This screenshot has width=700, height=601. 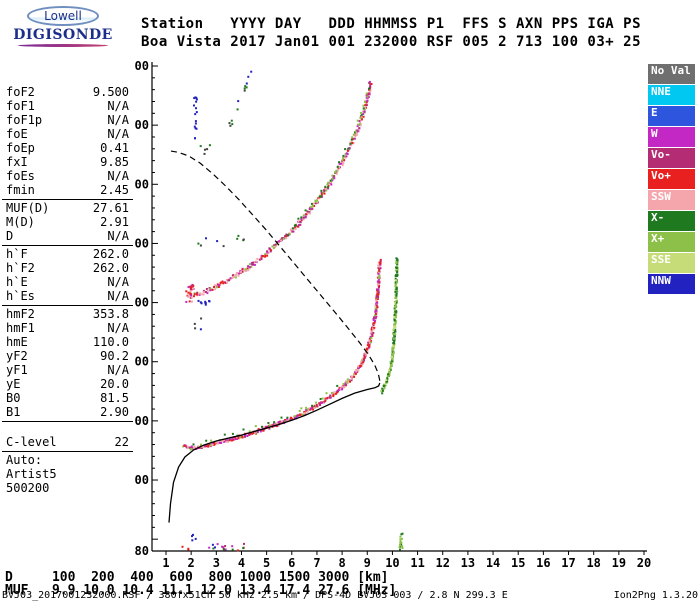 What do you see at coordinates (241, 563) in the screenshot?
I see `svg-text: 4` at bounding box center [241, 563].